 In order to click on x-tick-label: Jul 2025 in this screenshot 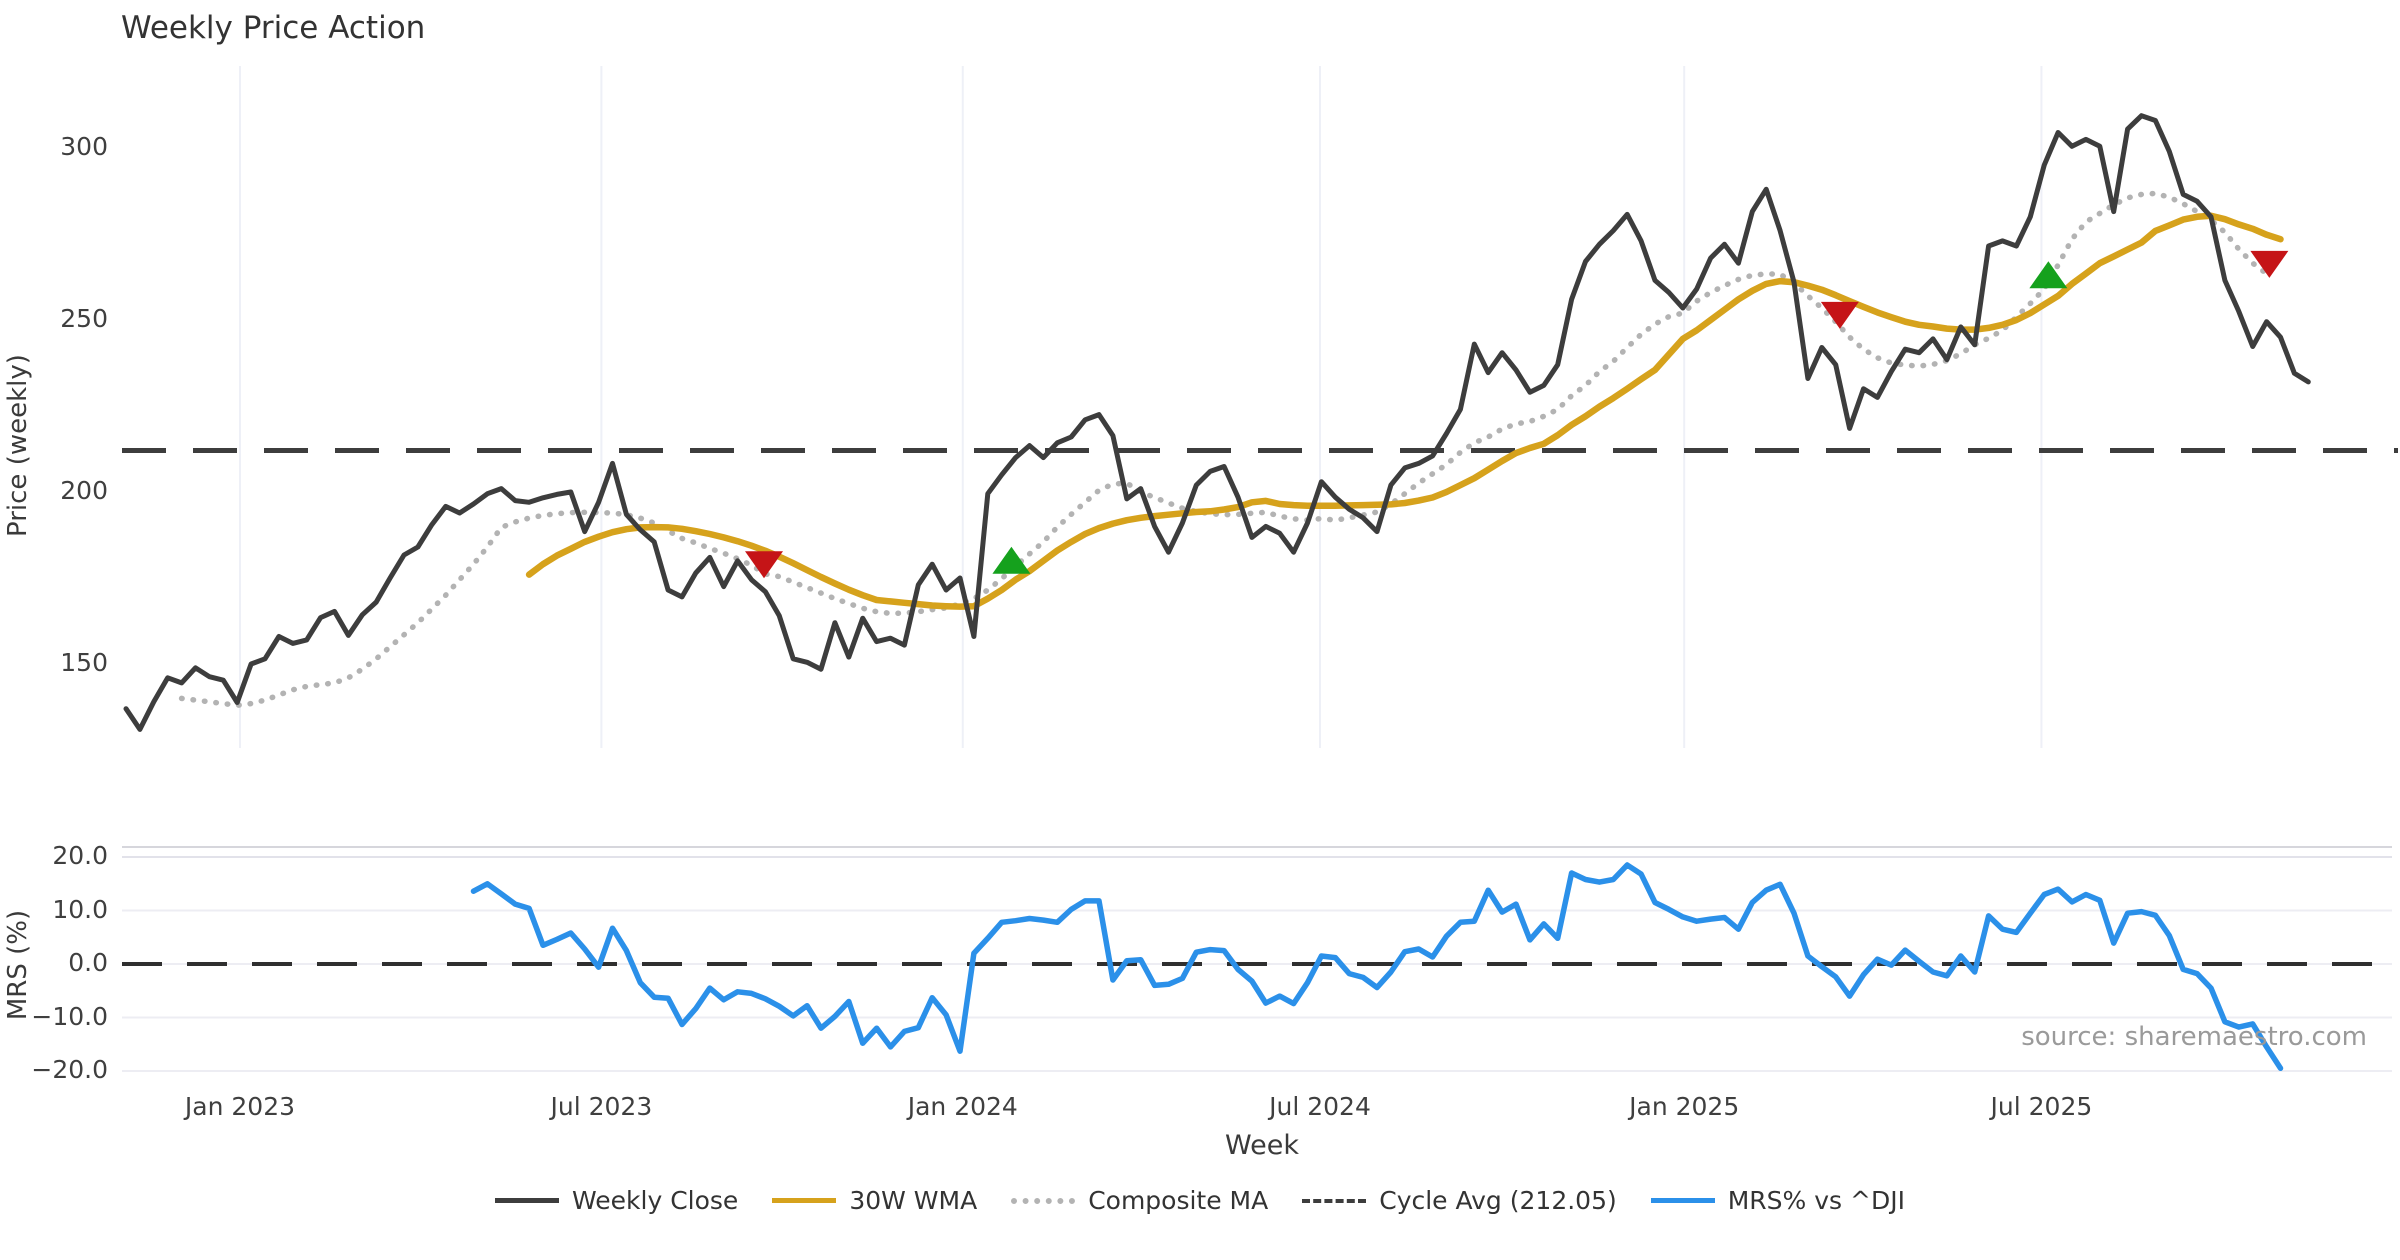, I will do `click(2041, 1106)`.